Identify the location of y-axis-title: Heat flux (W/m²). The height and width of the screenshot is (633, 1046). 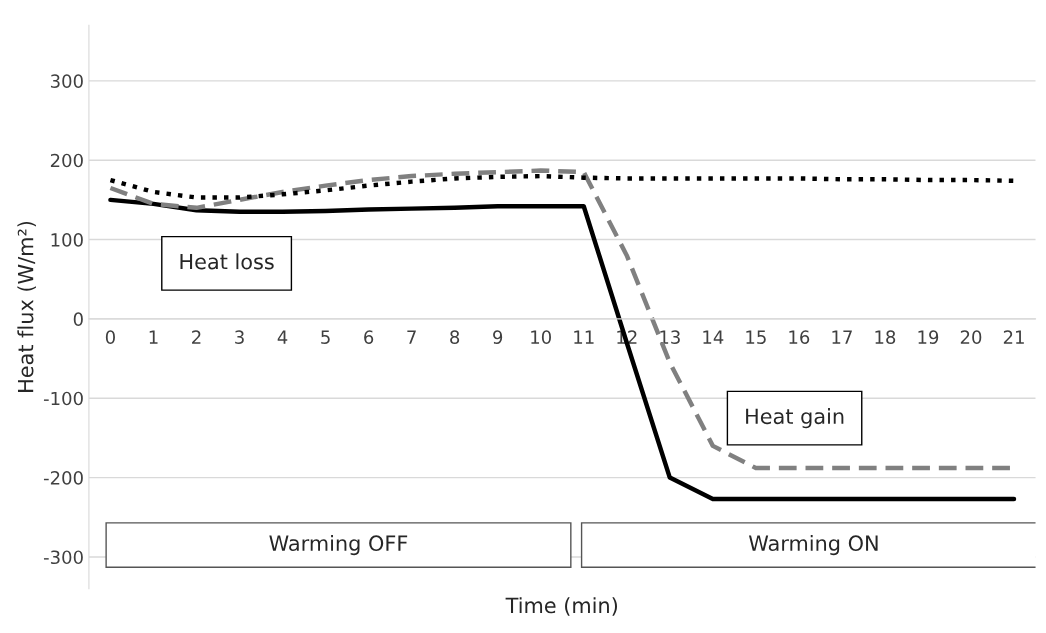
(26, 306).